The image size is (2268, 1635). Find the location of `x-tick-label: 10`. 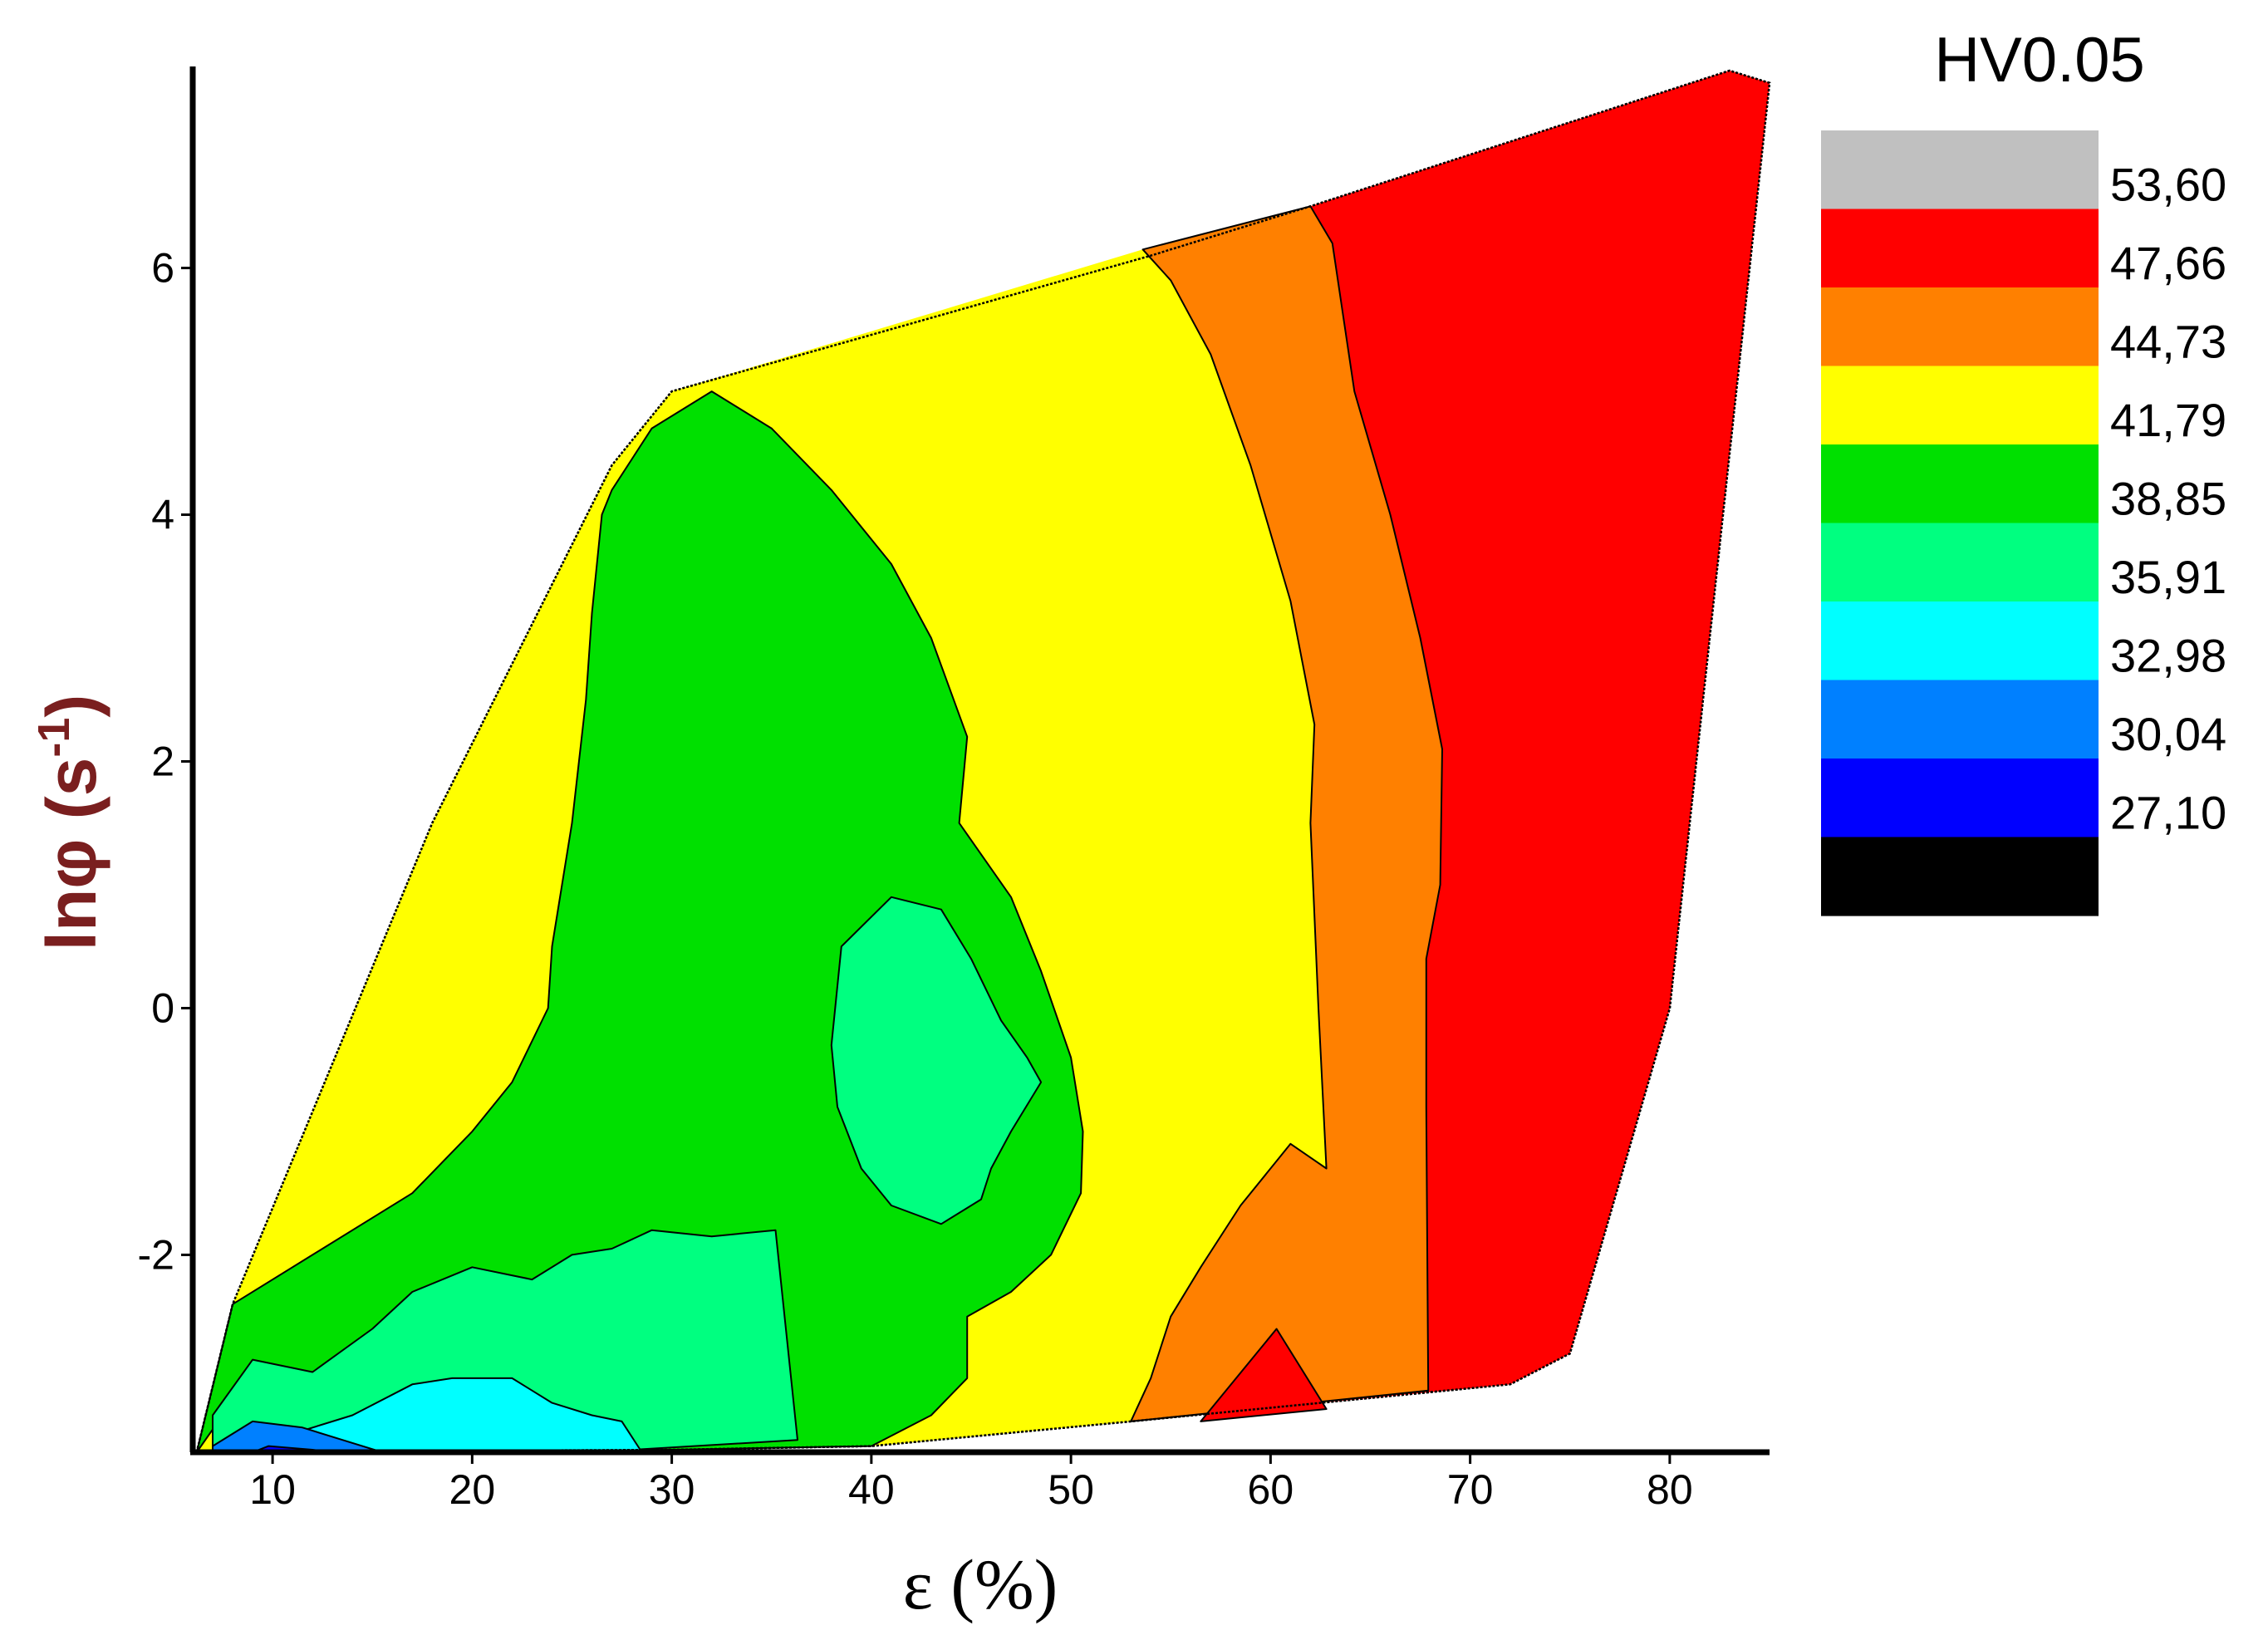

x-tick-label: 10 is located at coordinates (272, 1490).